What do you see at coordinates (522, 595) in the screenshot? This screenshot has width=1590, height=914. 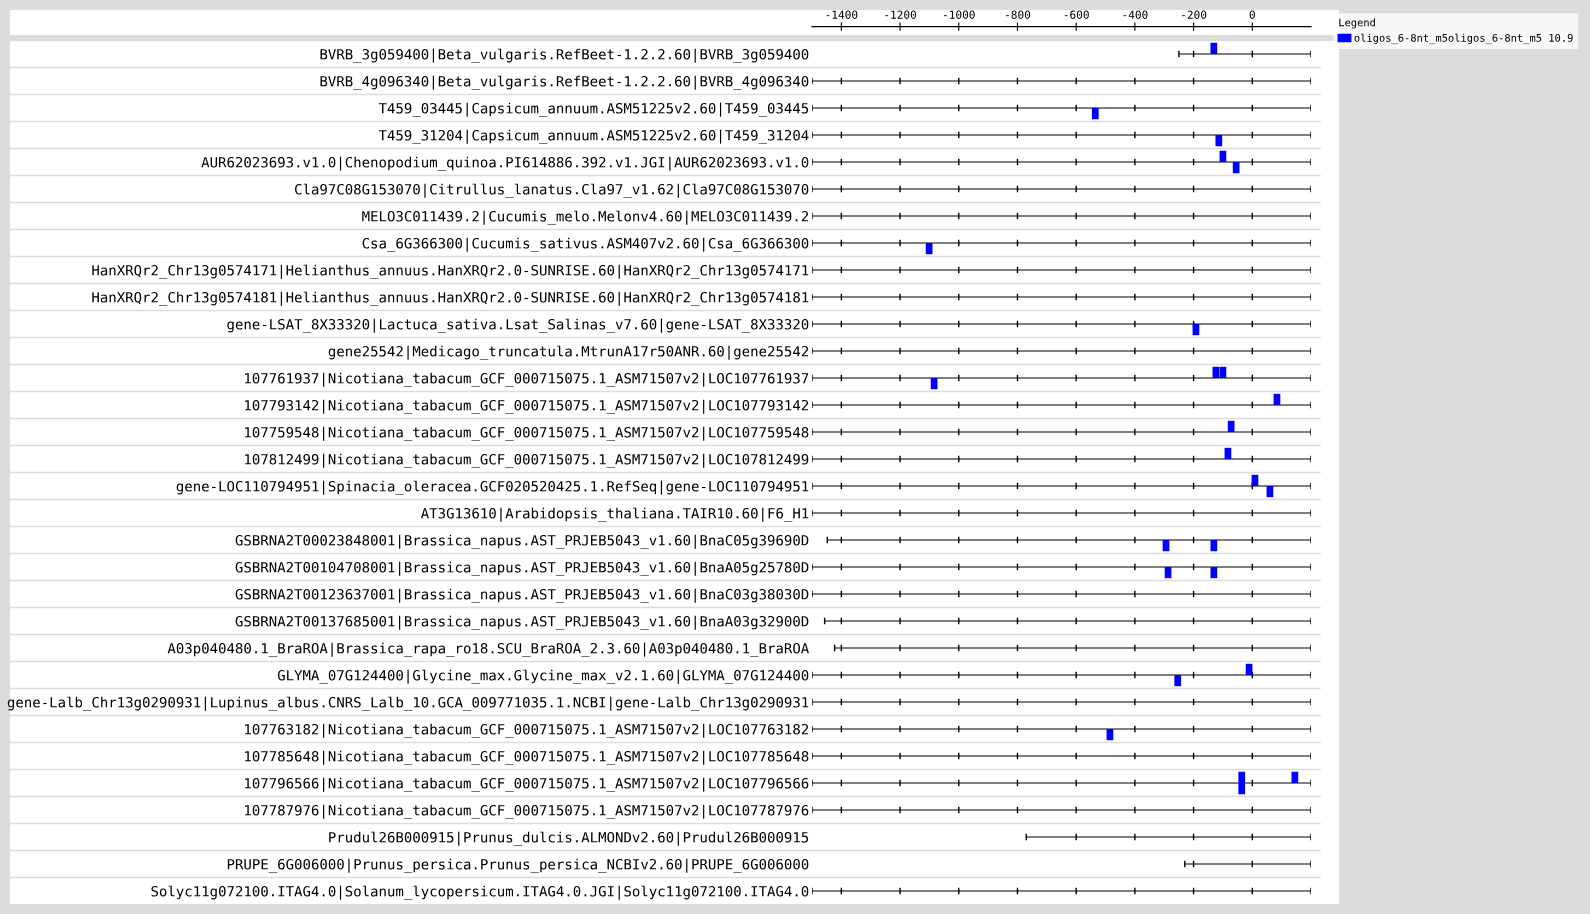 I see `y-tick-label: GSBRNA2T00123637001|Brassica_napus.AST_PRJEB5043_v1.60|BnaC03g38030D` at bounding box center [522, 595].